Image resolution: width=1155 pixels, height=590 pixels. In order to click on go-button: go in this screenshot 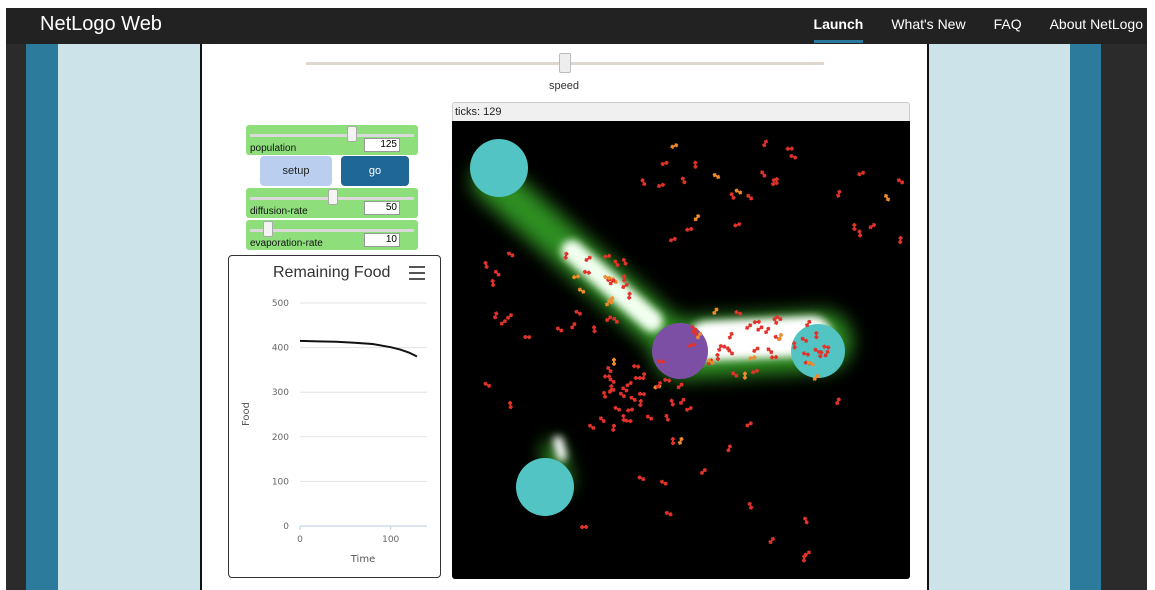, I will do `click(375, 171)`.